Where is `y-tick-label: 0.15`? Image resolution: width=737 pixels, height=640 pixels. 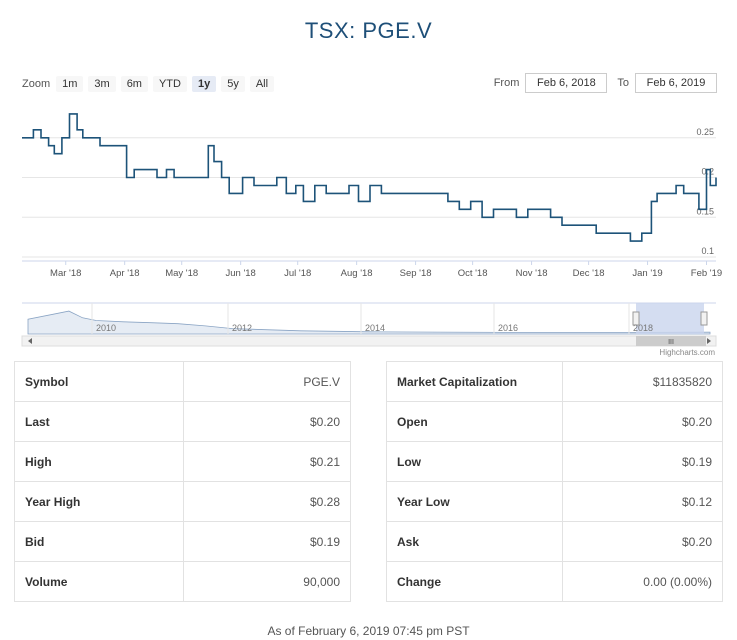
y-tick-label: 0.15 is located at coordinates (705, 211).